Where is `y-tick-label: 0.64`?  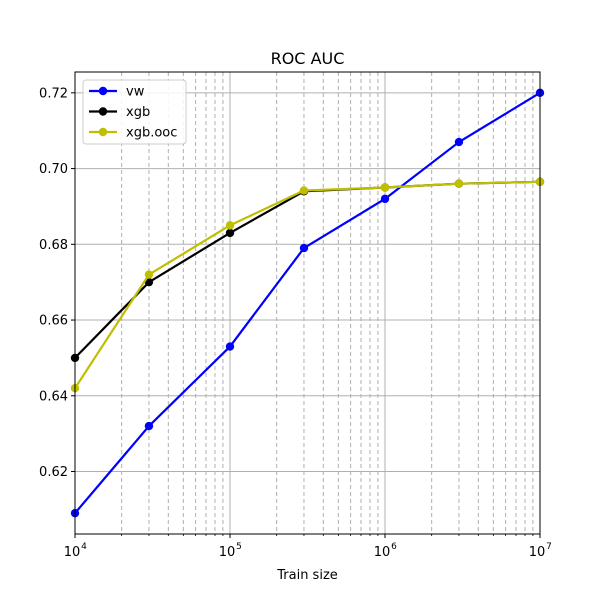 y-tick-label: 0.64 is located at coordinates (53, 396).